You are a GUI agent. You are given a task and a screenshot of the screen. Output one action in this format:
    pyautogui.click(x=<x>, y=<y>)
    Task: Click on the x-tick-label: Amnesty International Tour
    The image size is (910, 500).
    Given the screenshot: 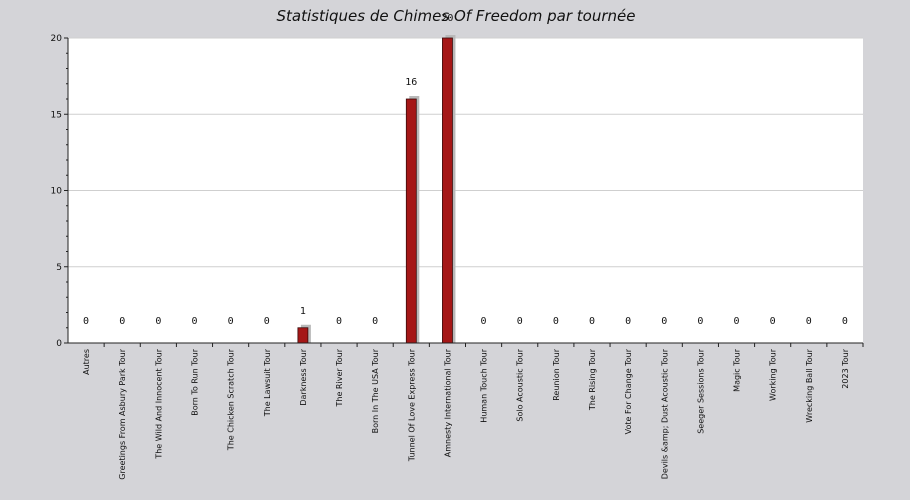 What is the action you would take?
    pyautogui.click(x=447, y=402)
    